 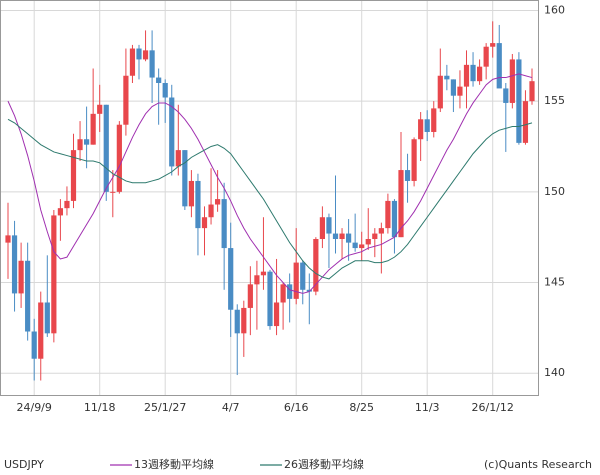 I want to click on x-tick-label: 11/18, so click(x=100, y=407).